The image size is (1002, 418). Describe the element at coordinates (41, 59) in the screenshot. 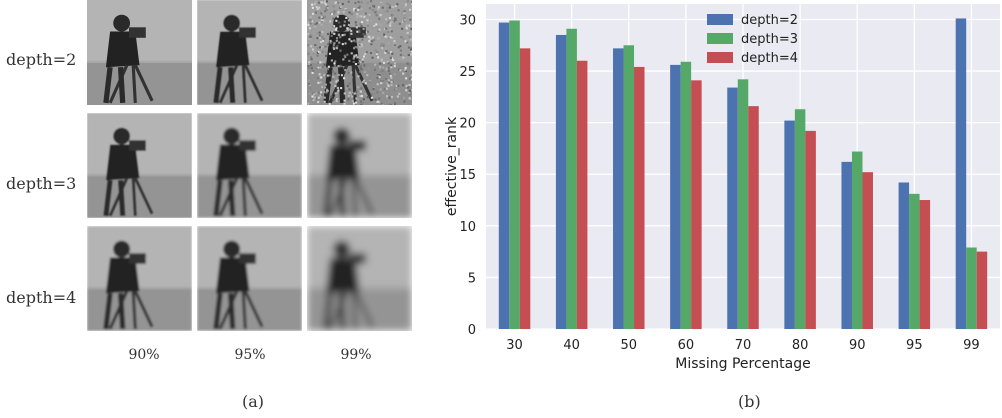

I see `row-label-depth-2: depth=2` at that location.